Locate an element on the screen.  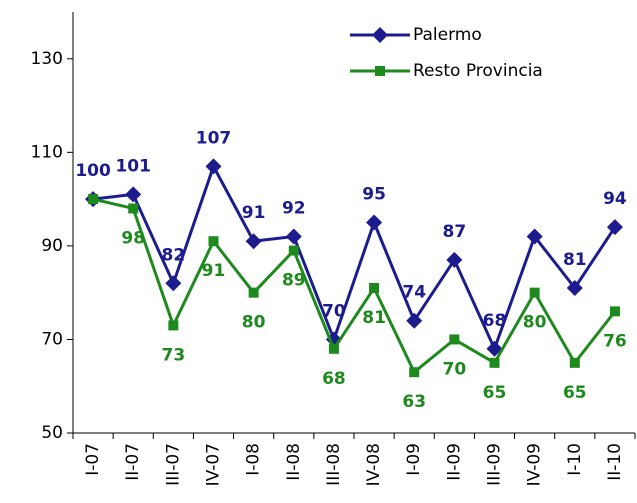
data-label: 107 is located at coordinates (214, 138).